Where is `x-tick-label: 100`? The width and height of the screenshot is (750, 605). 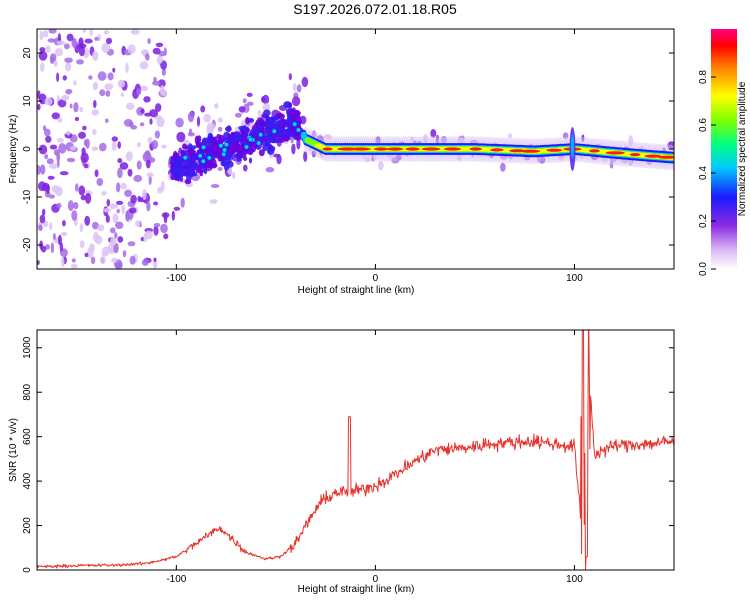 x-tick-label: 100 is located at coordinates (574, 278).